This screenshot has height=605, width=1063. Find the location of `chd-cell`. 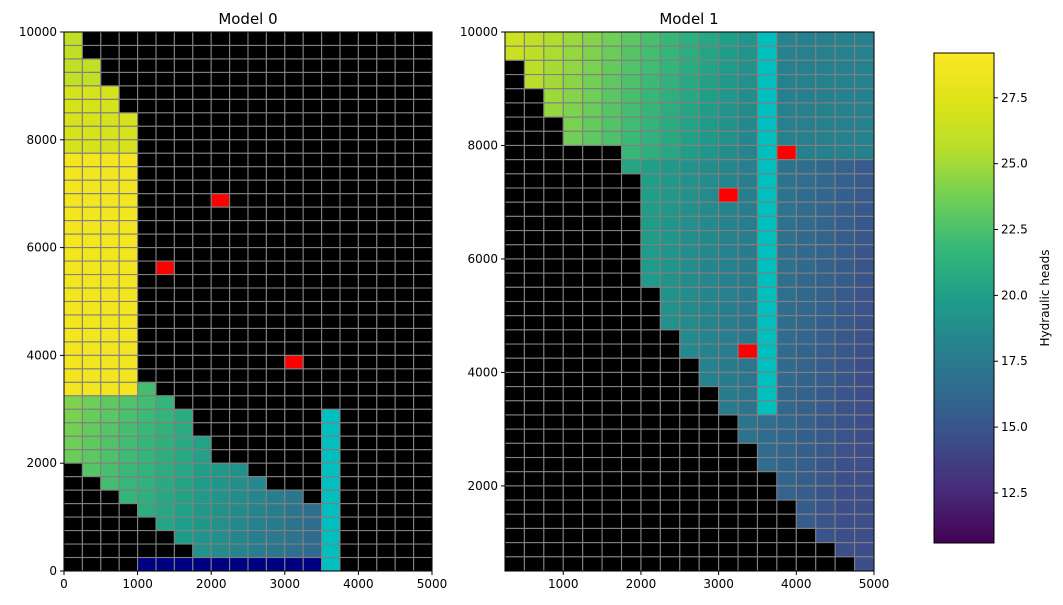

chd-cell is located at coordinates (147, 564).